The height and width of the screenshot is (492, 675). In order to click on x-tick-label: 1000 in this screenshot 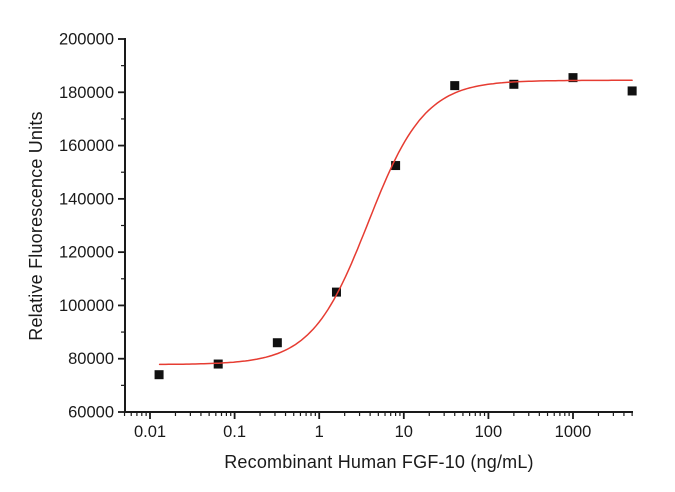, I will do `click(573, 432)`.